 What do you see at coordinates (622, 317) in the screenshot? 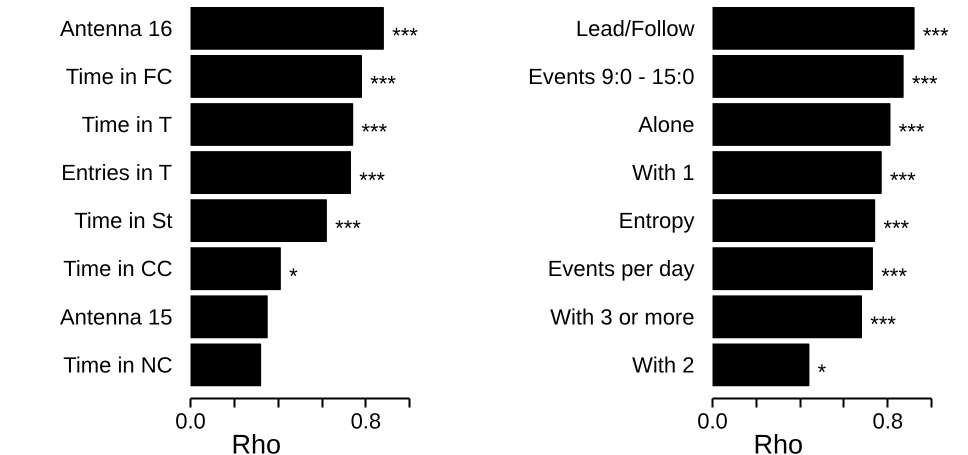
I see `y-tick-label: With 3 or more` at bounding box center [622, 317].